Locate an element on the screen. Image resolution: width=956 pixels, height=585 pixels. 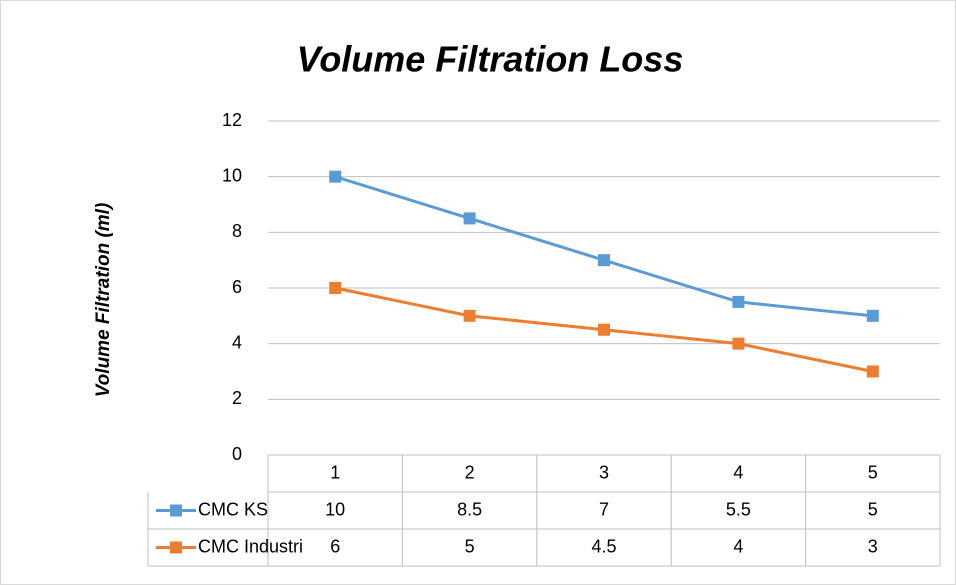
y-axis-label: Volume Filtration (ml) is located at coordinates (103, 300).